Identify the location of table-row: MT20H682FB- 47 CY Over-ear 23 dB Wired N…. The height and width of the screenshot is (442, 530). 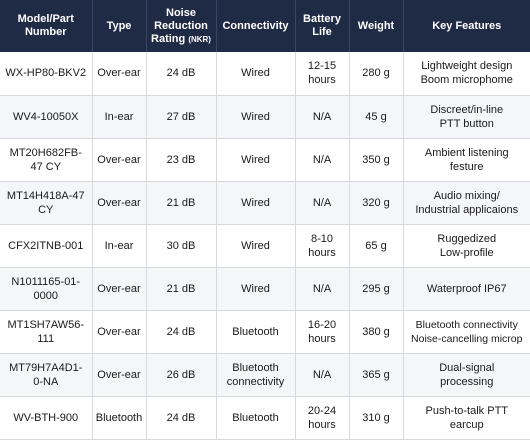
(265, 160).